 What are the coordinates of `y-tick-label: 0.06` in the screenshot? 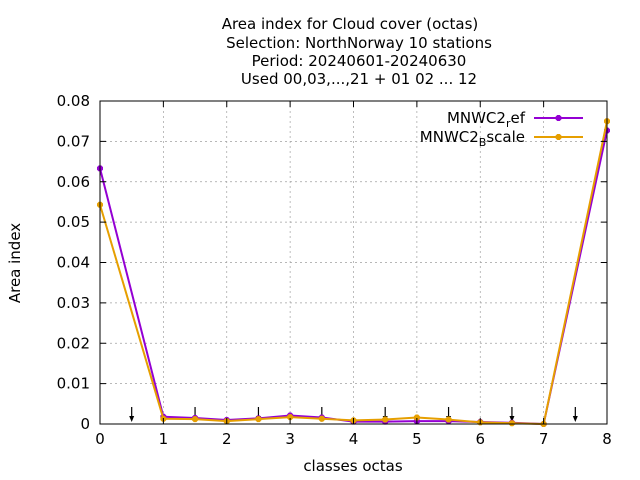 It's located at (73, 182).